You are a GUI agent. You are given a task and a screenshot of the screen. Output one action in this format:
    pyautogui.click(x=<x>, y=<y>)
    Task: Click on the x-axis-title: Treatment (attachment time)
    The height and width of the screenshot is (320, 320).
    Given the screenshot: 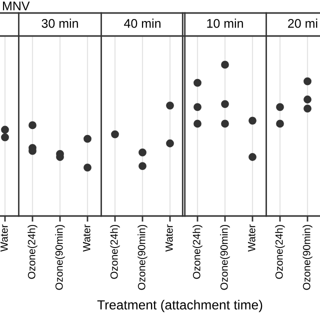 What is the action you would take?
    pyautogui.click(x=179, y=306)
    